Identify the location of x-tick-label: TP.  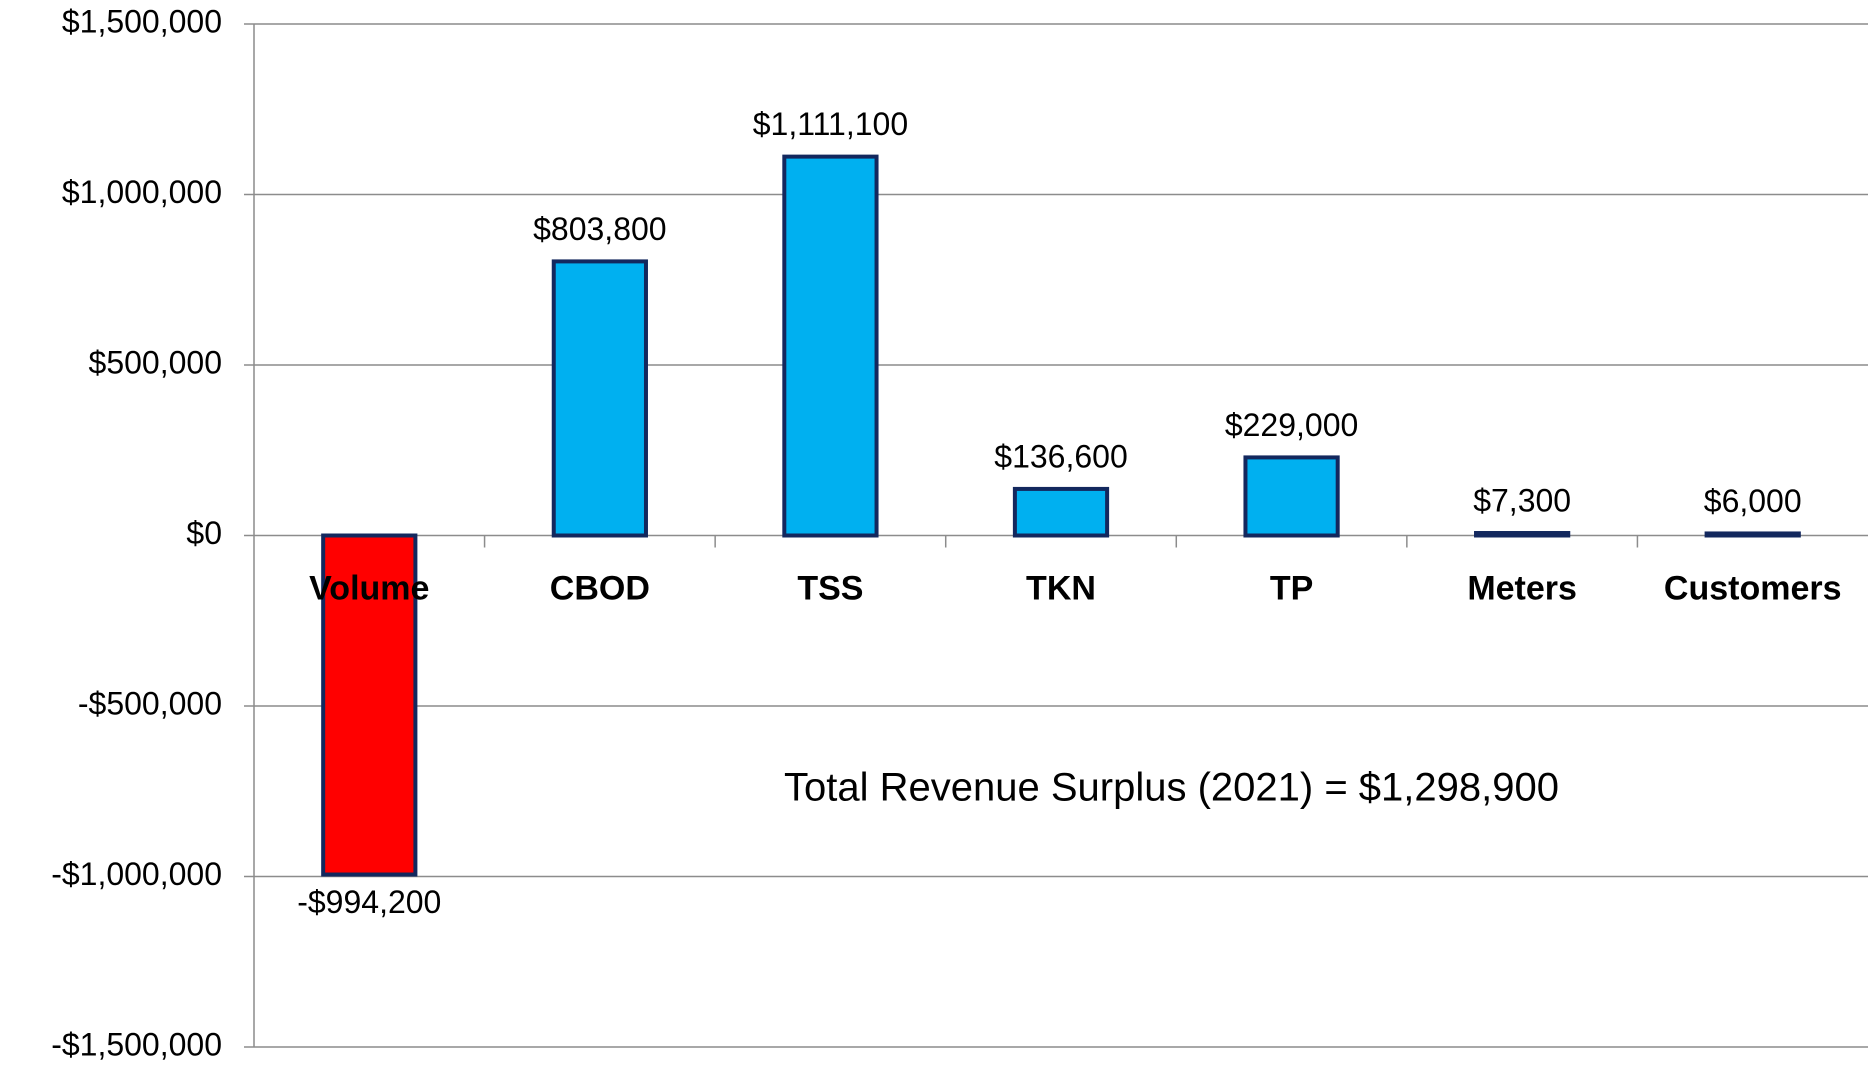
(1291, 588).